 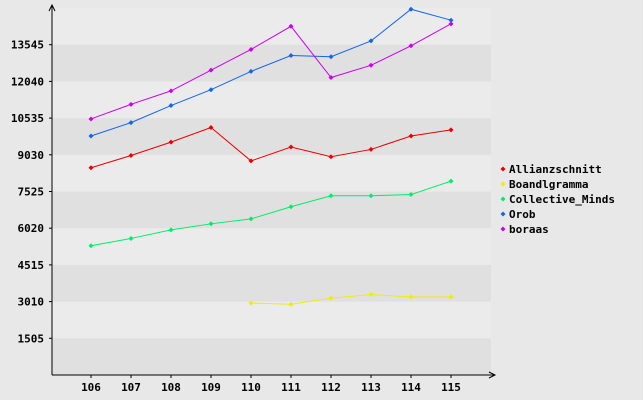 I want to click on y-tick-label: 7525, so click(x=31, y=192).